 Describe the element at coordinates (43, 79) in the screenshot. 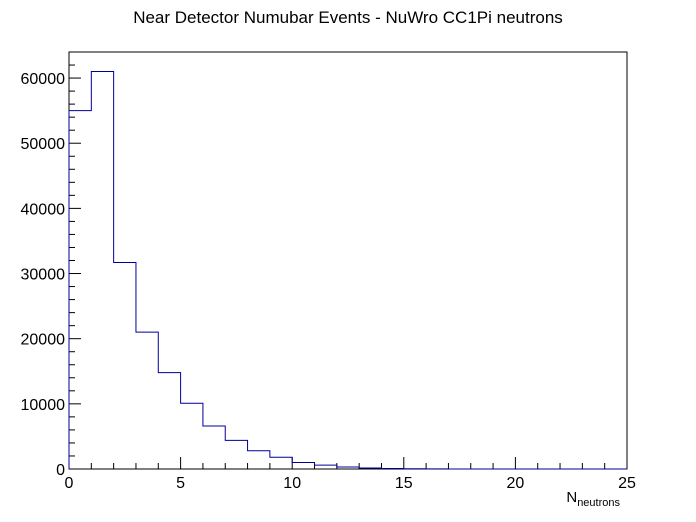

I see `y-tick-label: 60000` at that location.